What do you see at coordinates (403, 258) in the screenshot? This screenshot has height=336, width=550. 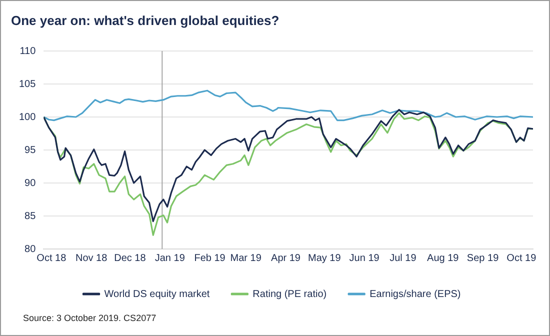 I see `x-tick-label: Jul 19` at bounding box center [403, 258].